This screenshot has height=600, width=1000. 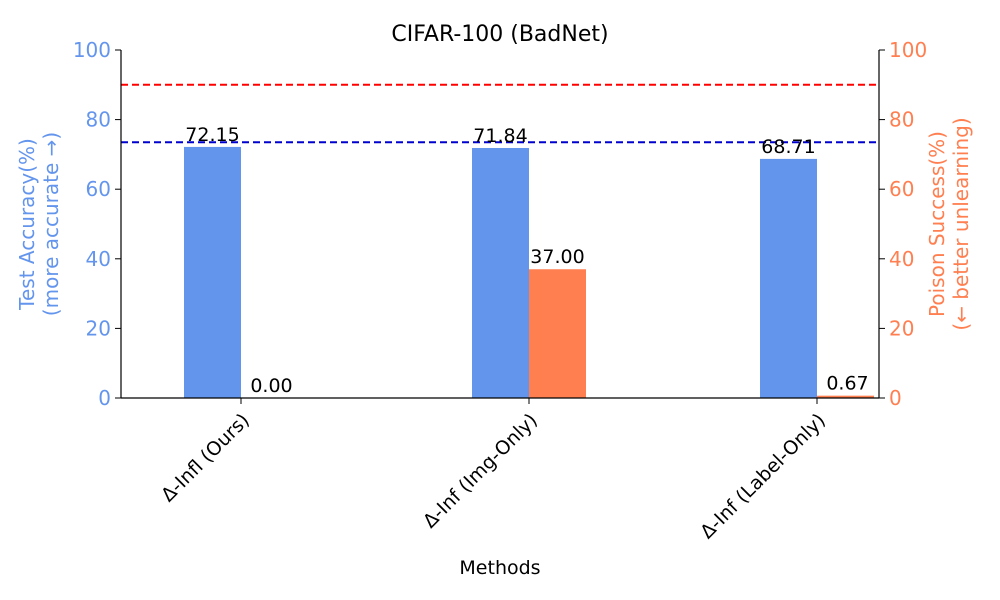 I want to click on right-tick-label-0: 0, so click(x=895, y=398).